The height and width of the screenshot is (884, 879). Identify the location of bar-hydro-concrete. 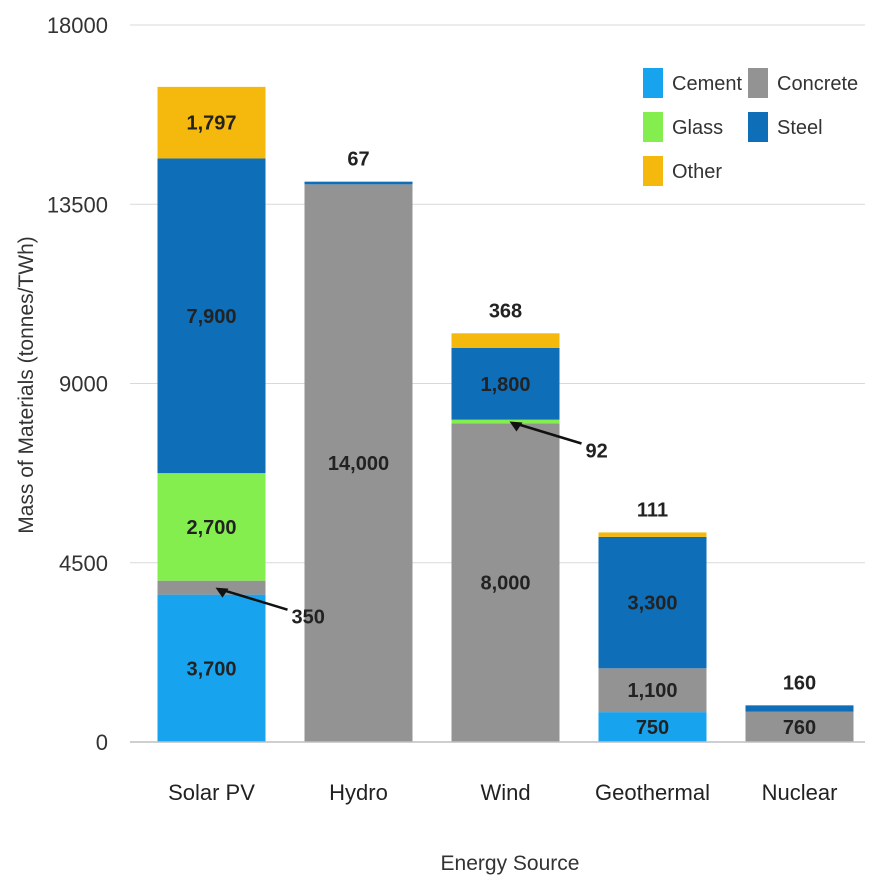
(358, 463).